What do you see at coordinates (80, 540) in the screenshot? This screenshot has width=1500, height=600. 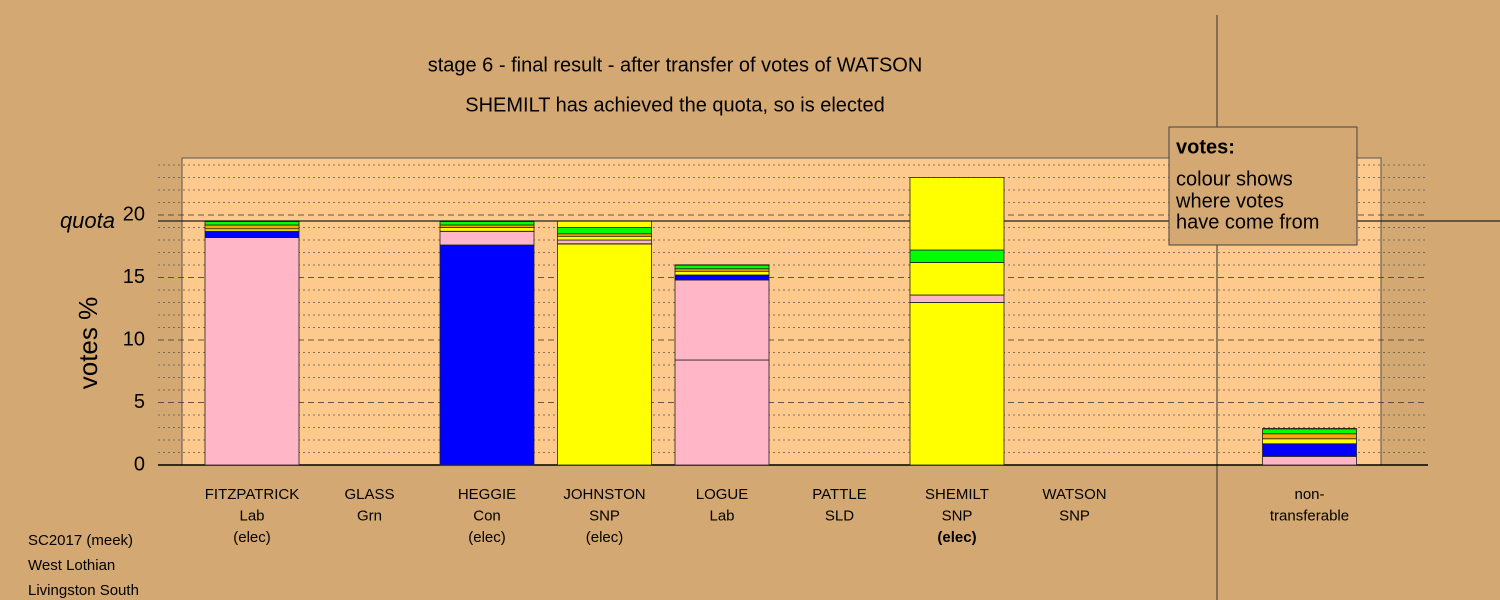 I see `footer-text: SC2017 (meek)` at bounding box center [80, 540].